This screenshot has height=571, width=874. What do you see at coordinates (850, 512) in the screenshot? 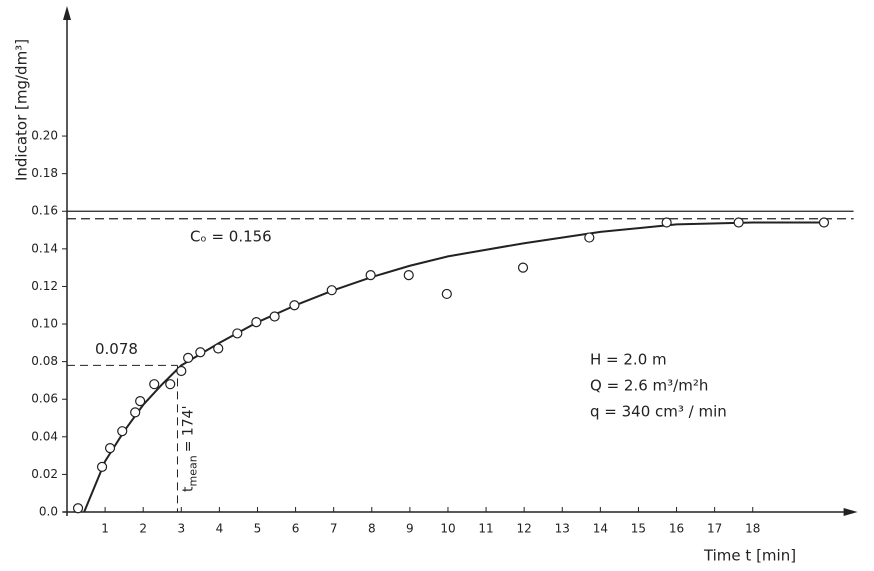
I see `x-axis-arrow` at bounding box center [850, 512].